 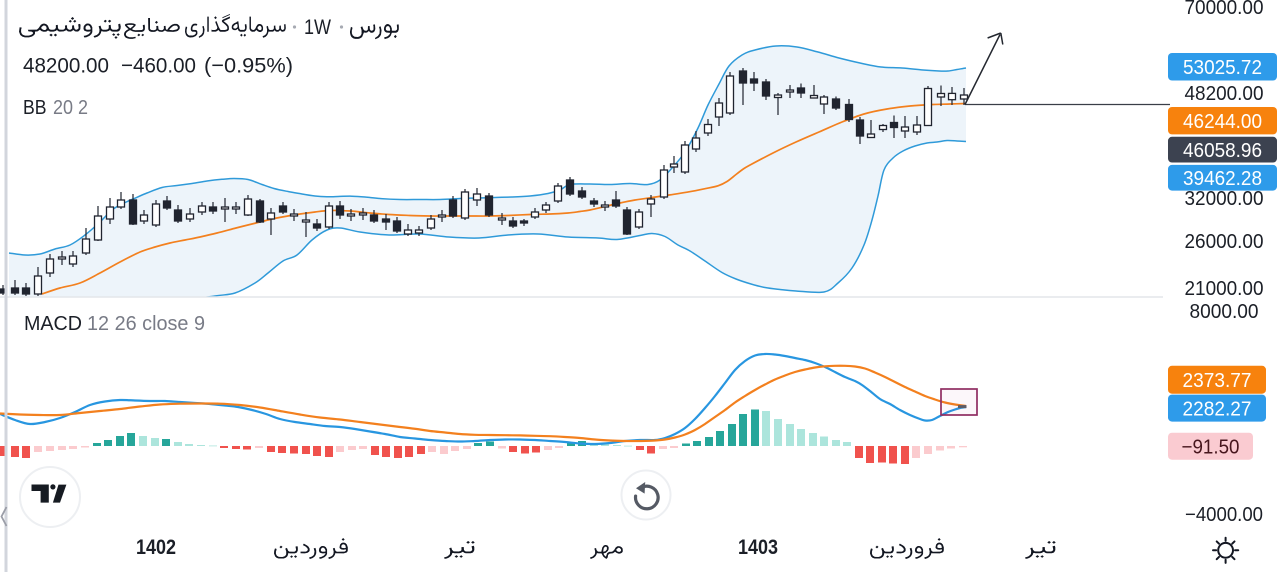 I want to click on svg-text: (−0.95%), so click(x=248, y=66).